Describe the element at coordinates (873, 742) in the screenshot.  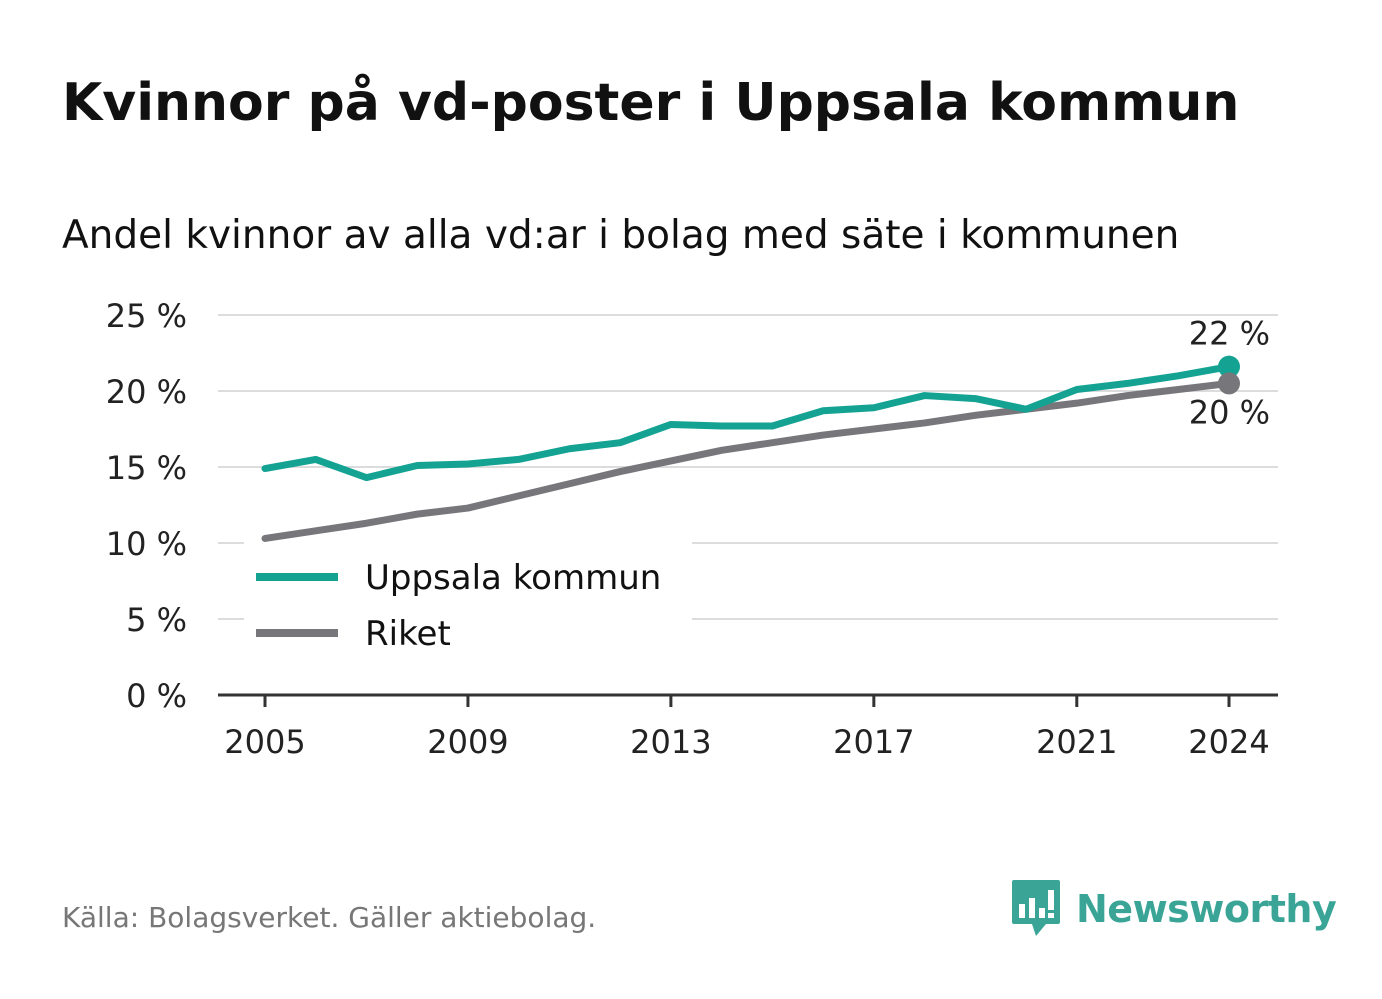
I see `x-tick-label: 2017` at that location.